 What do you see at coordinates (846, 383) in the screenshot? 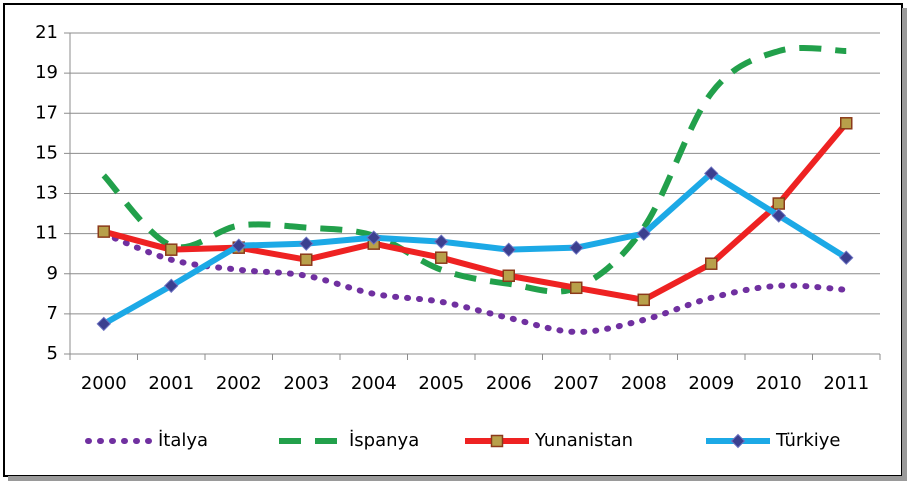
I see `x-tick-label: 2011` at bounding box center [846, 383].